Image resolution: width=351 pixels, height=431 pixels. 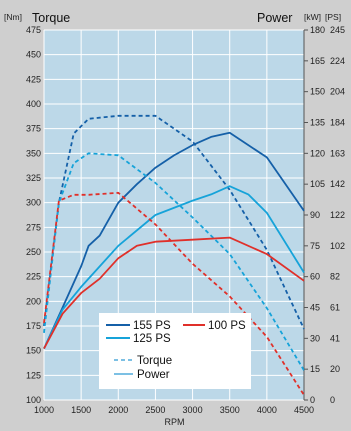 I want to click on torque-tick-450: 450, so click(x=33, y=55).